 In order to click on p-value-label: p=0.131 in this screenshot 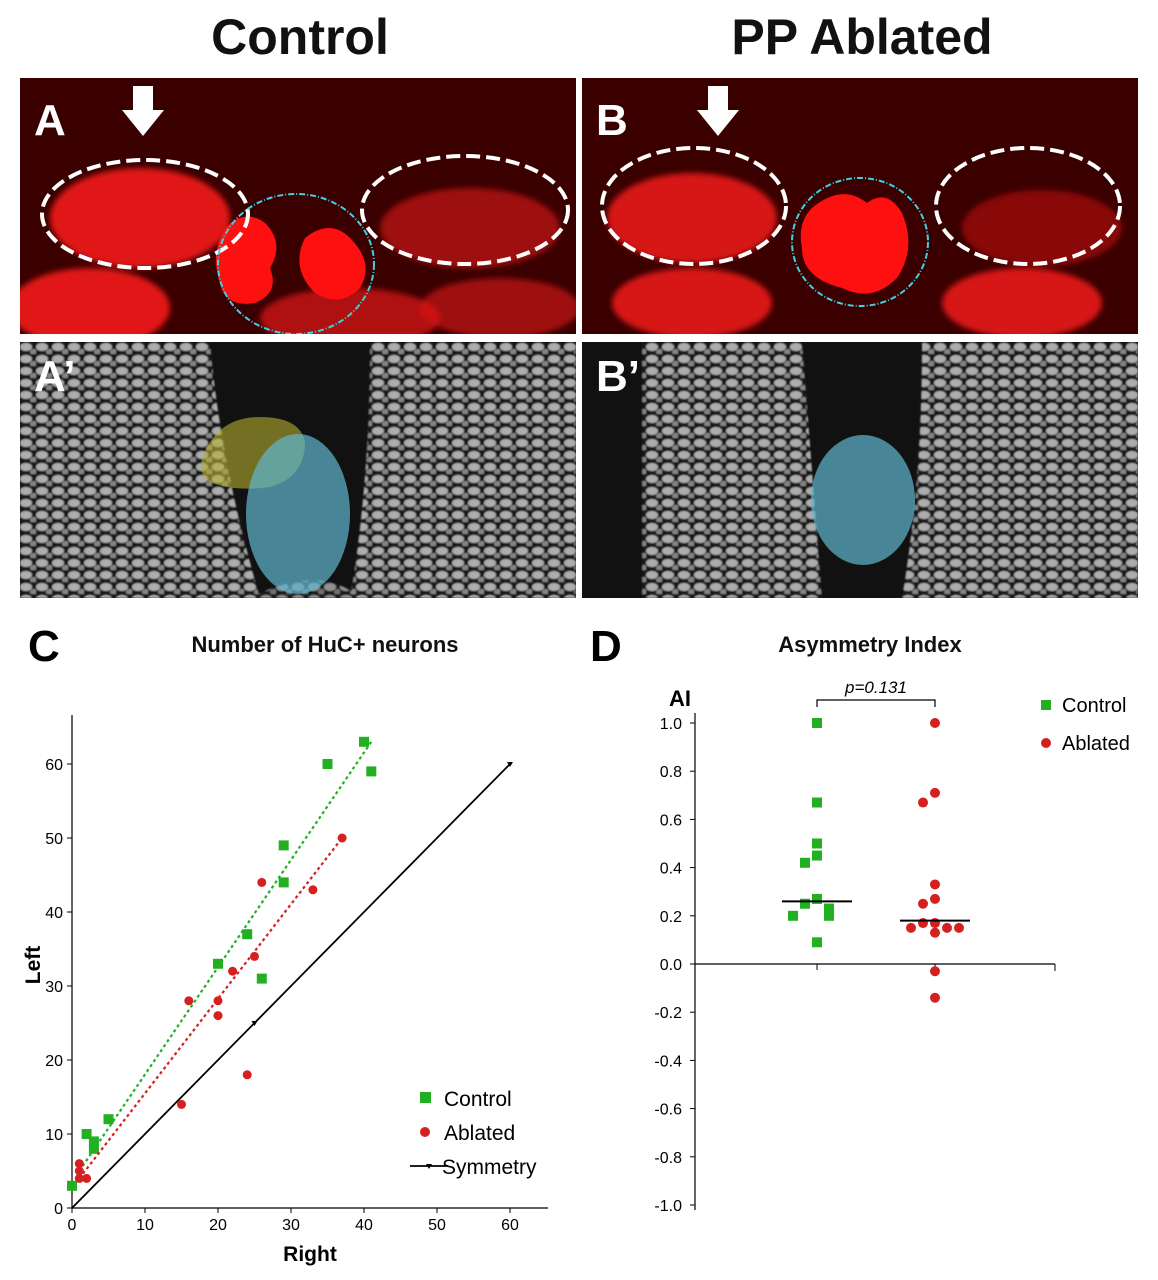, I will do `click(875, 687)`.